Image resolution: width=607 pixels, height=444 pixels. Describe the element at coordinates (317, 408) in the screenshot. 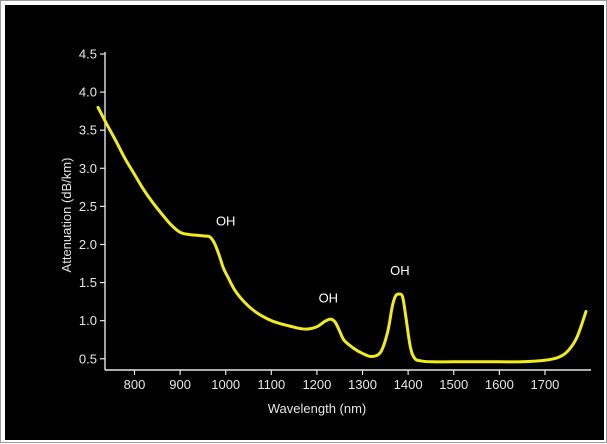

I see `x-axis-title: Wavelength (nm)` at that location.